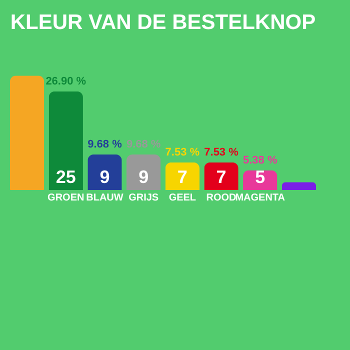  Describe the element at coordinates (66, 177) in the screenshot. I see `data-label: 25` at that location.